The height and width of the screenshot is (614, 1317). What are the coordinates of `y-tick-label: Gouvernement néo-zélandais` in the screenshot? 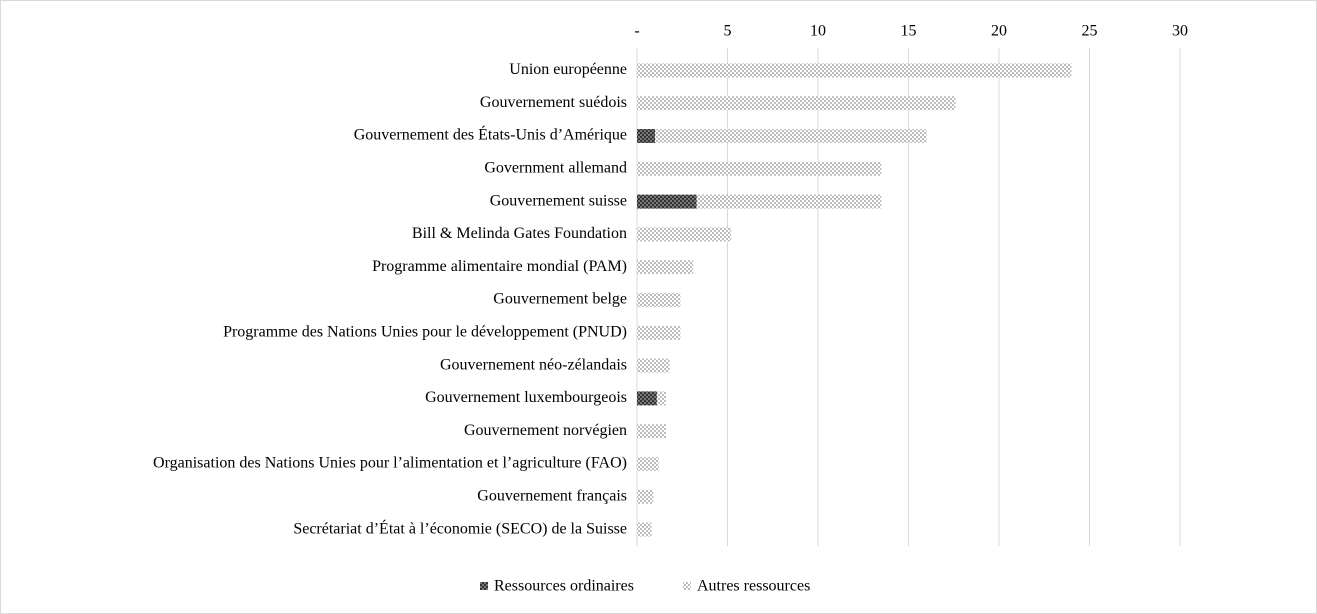 It's located at (533, 364).